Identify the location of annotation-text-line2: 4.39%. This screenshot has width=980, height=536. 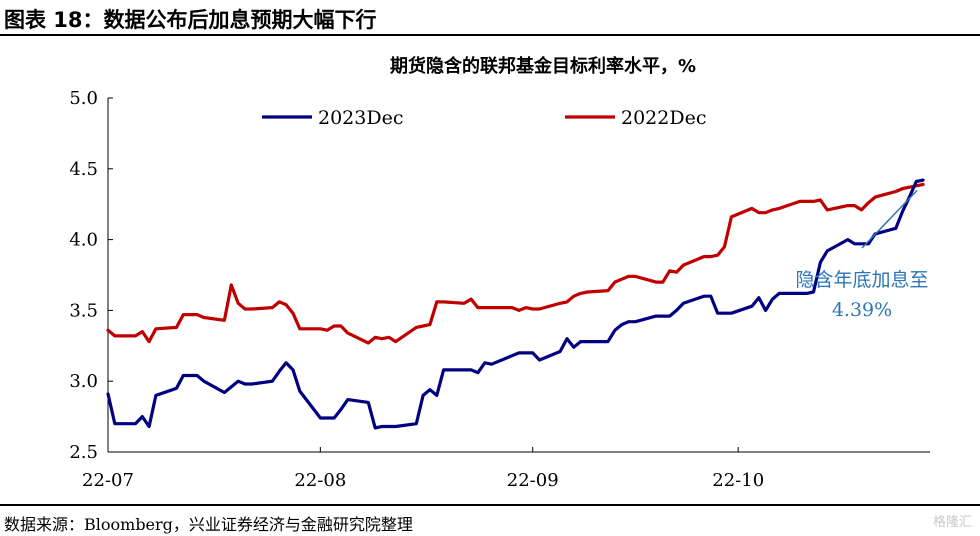
(862, 310).